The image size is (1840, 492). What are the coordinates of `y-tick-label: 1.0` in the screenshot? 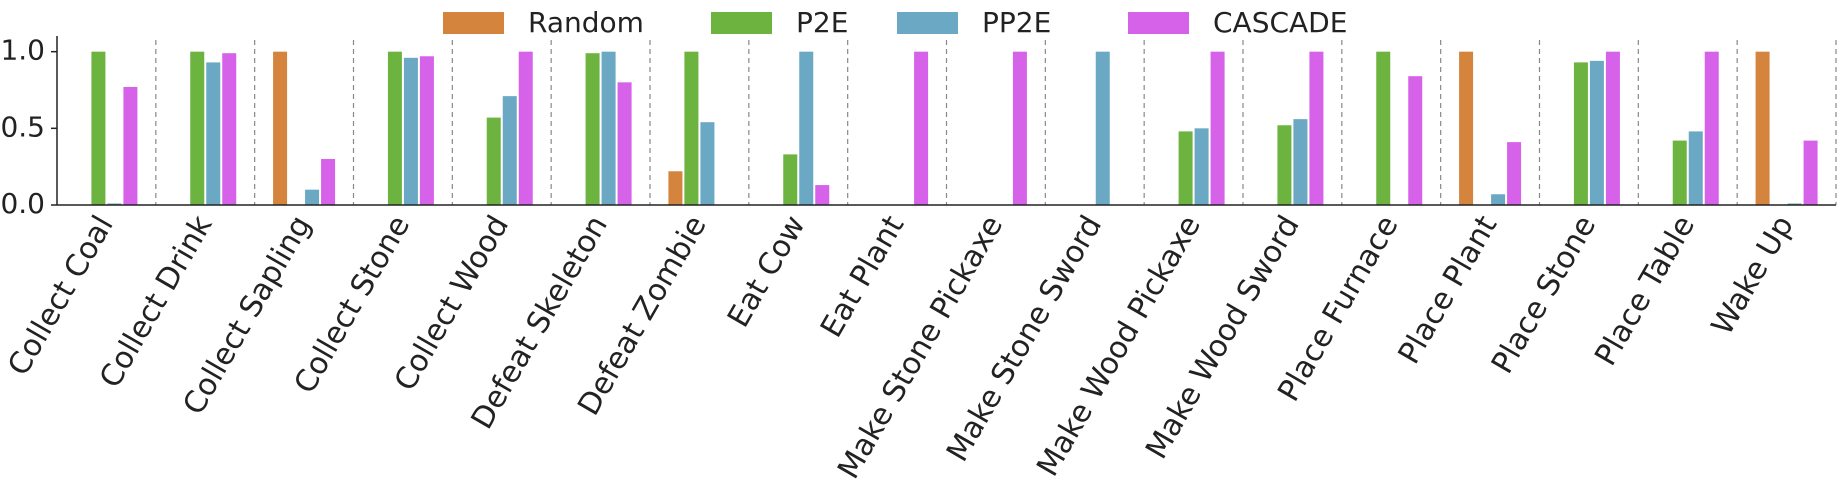 It's located at (22, 50).